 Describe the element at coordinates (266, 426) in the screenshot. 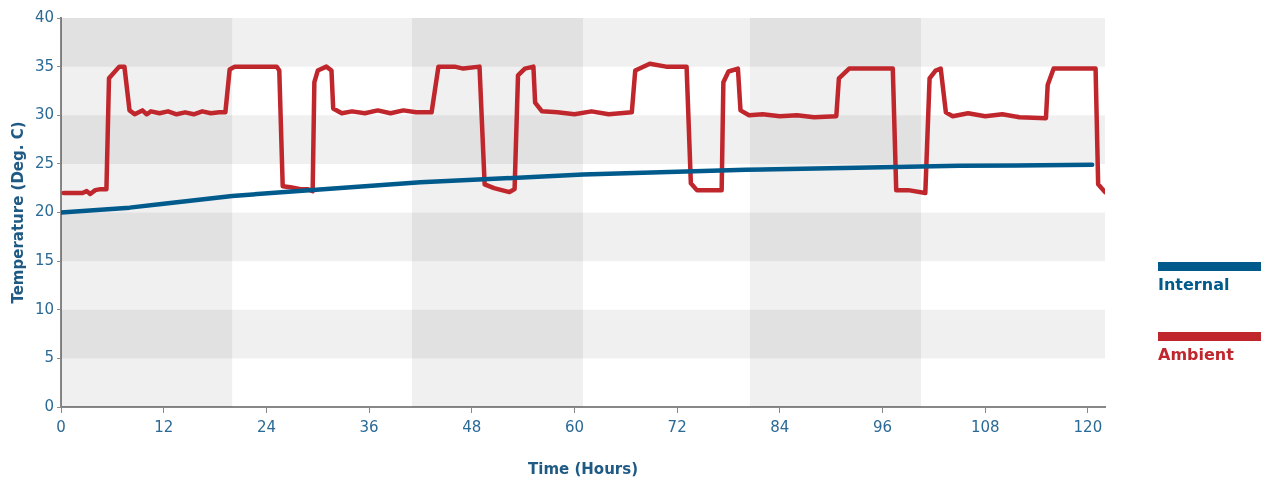

I see `x-tick-label: 24` at that location.